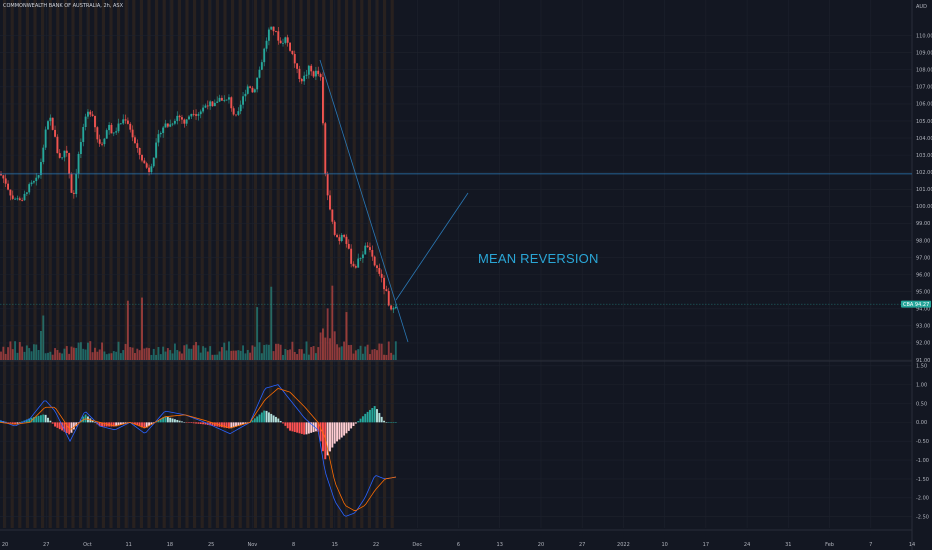 The image size is (932, 550). I want to click on time-tick-label: 6, so click(458, 545).